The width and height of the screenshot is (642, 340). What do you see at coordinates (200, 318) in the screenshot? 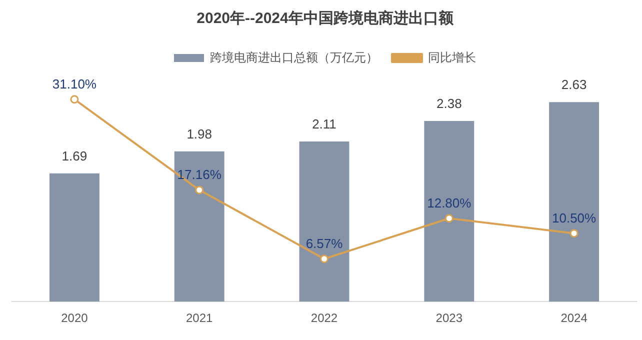
I see `x-tick-label: 2021` at bounding box center [200, 318].